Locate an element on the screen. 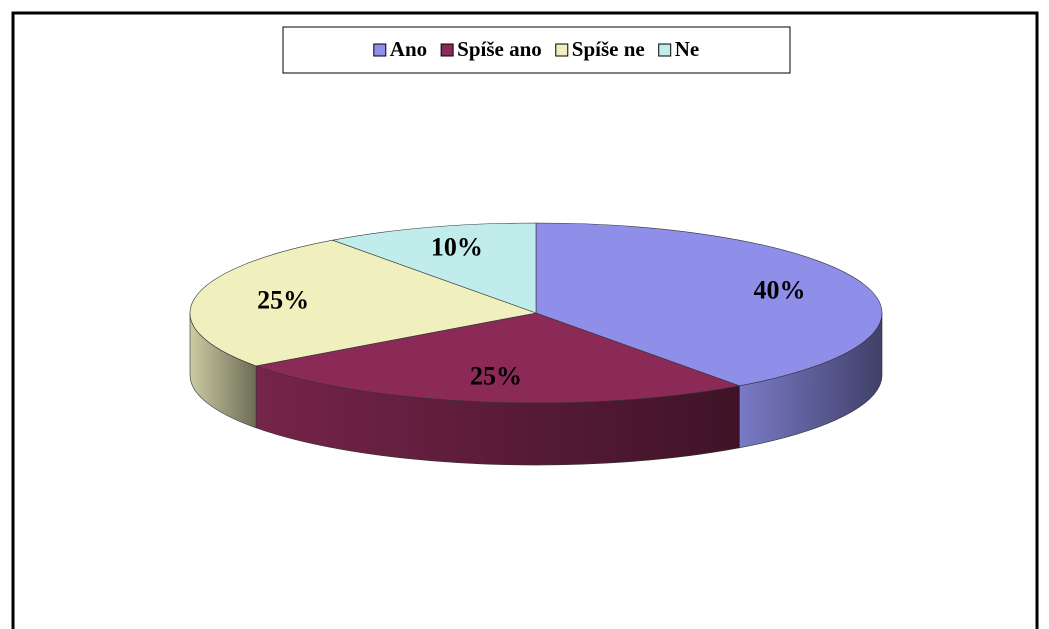 Image resolution: width=1049 pixels, height=629 pixels. slice-label: 10% is located at coordinates (457, 247).